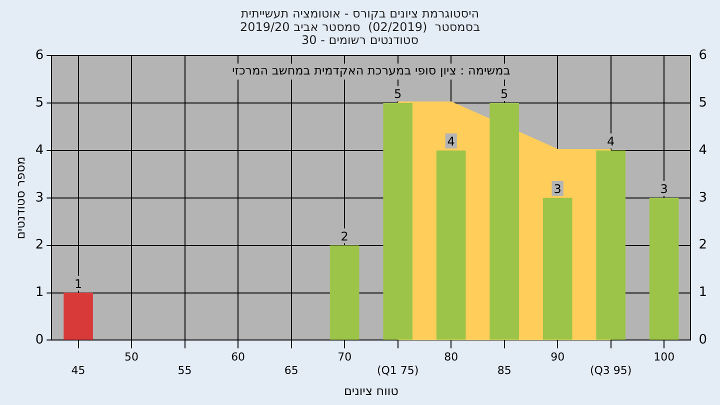  What do you see at coordinates (397, 370) in the screenshot?
I see `x-tick-label: (Q1 75)` at bounding box center [397, 370].